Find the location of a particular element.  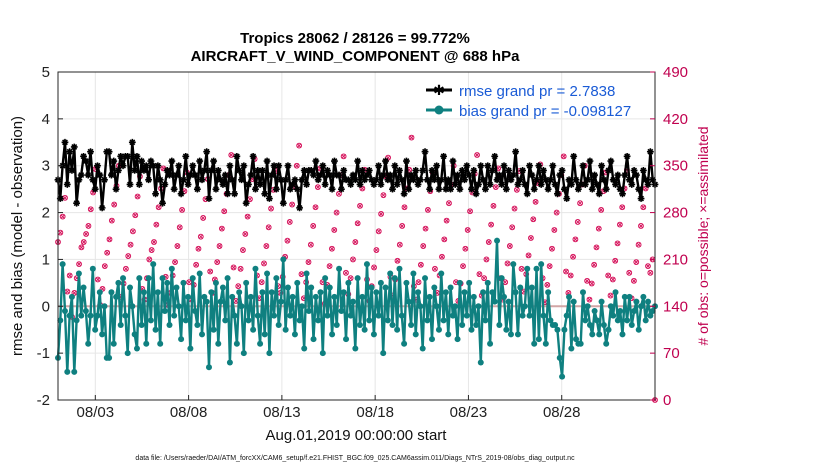

y-tick-label: -2 is located at coordinates (43, 400).